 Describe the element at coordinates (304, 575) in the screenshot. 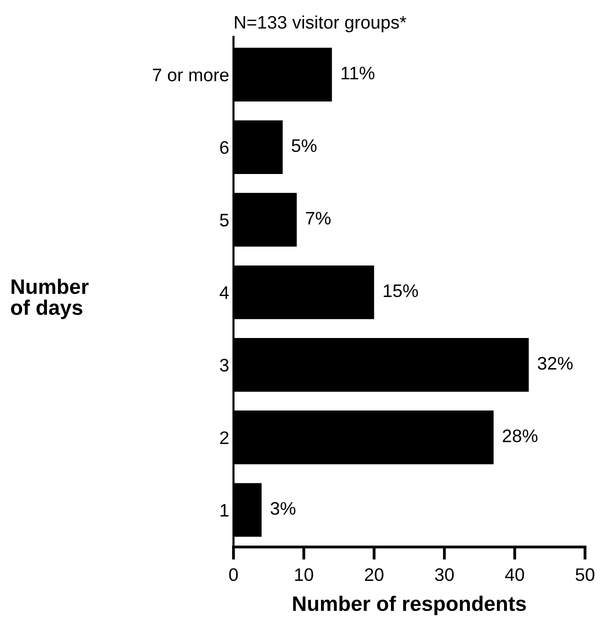

I see `x-tick-label: 10` at that location.